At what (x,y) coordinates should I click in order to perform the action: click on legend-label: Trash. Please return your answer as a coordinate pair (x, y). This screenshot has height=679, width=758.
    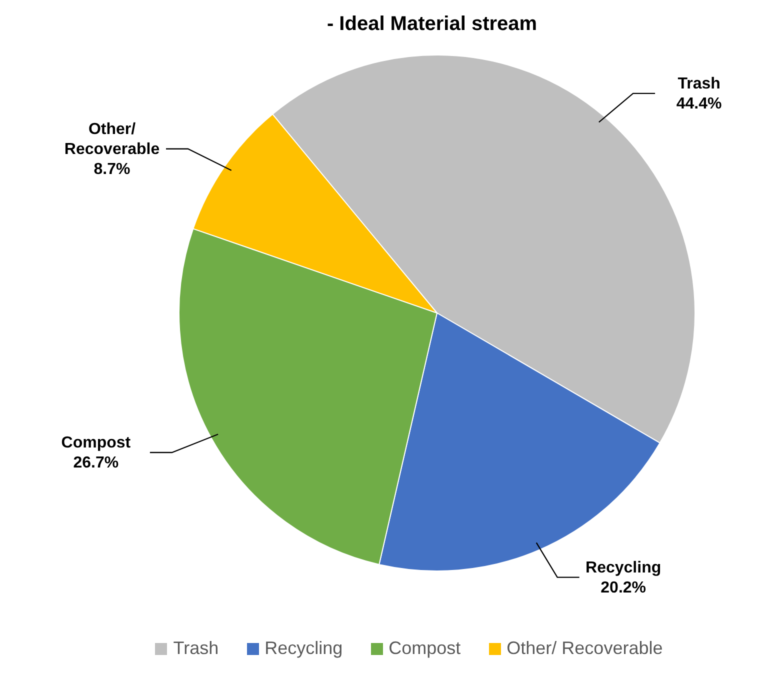
    Looking at the image, I should click on (195, 648).